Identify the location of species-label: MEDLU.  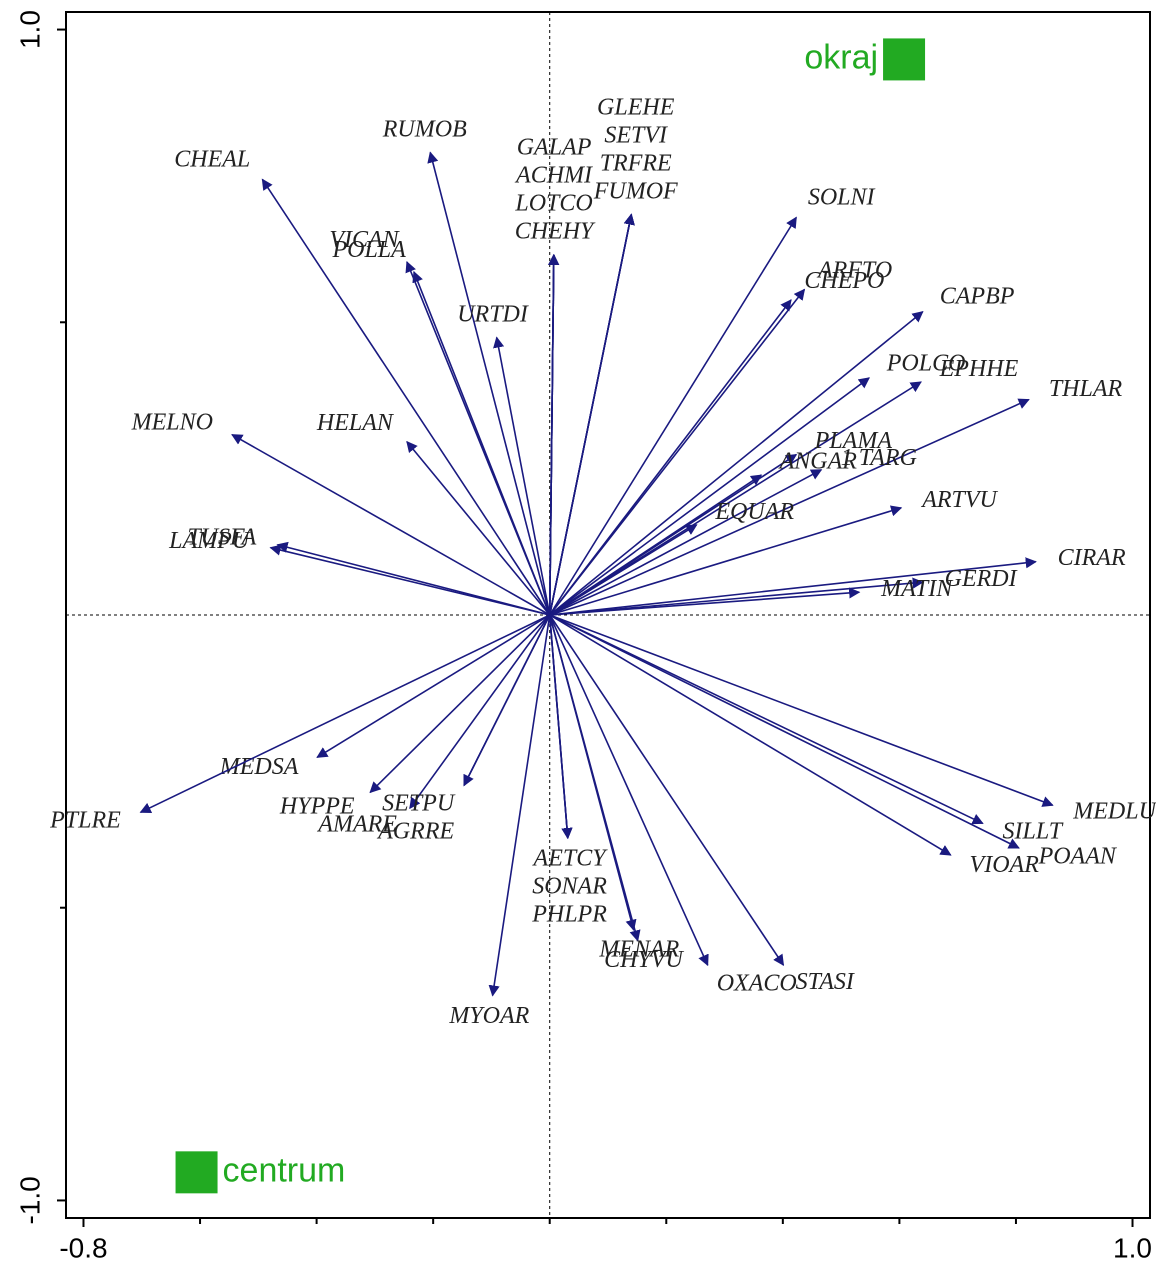
(1114, 812).